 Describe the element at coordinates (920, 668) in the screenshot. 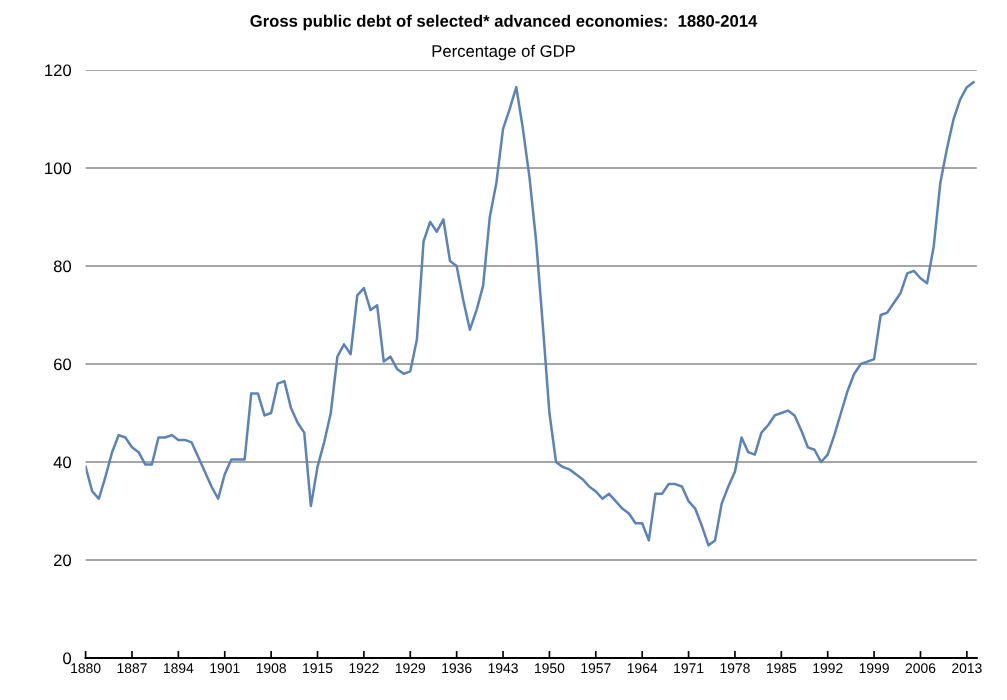

I see `x-tick-label: 2006` at that location.